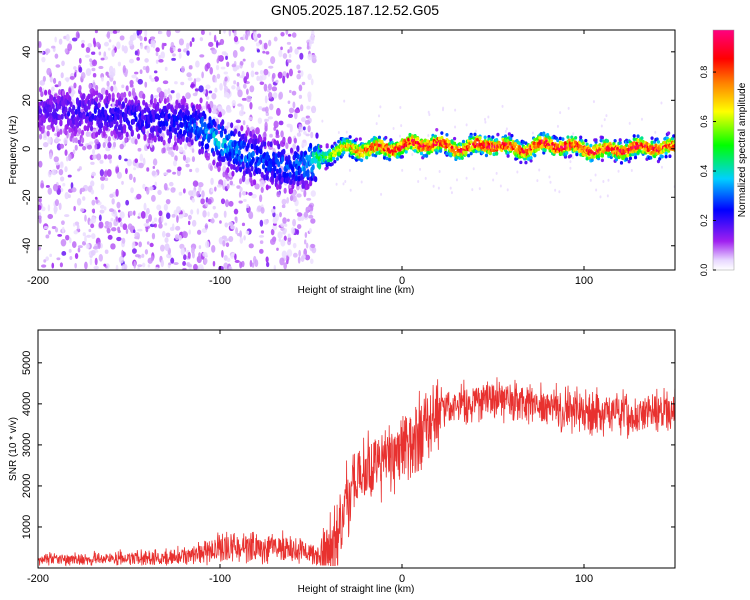  What do you see at coordinates (27, 149) in the screenshot?
I see `spectrogram-y-tick-label: 0` at bounding box center [27, 149].